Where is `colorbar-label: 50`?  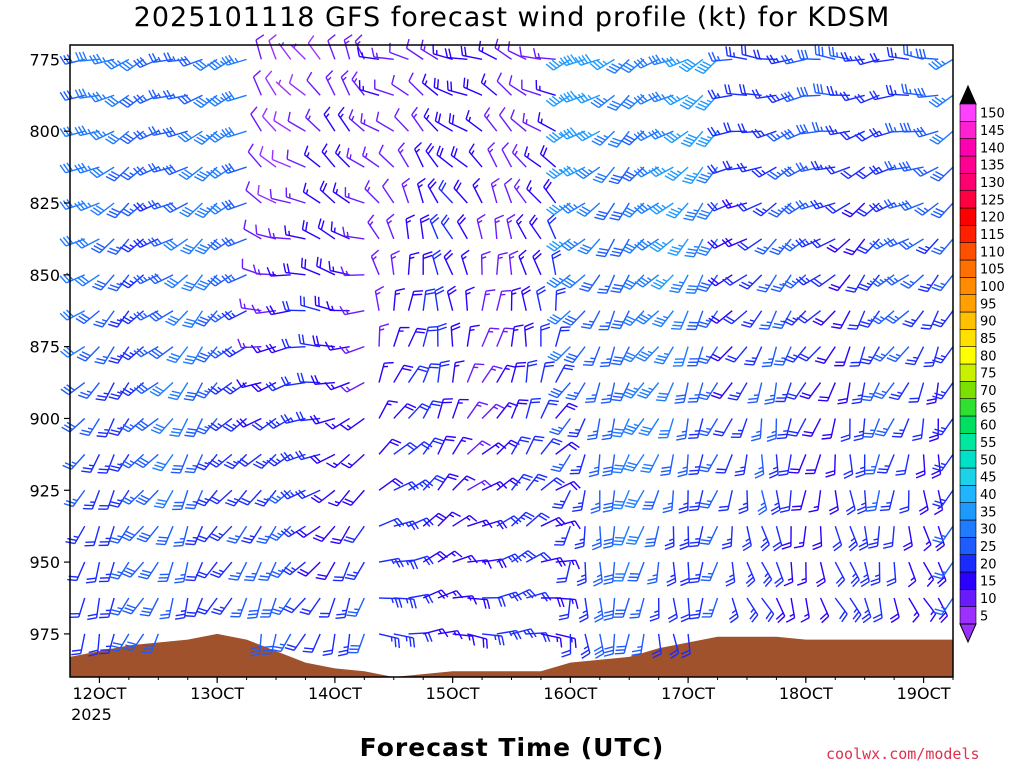 colorbar-label: 50 is located at coordinates (988, 460).